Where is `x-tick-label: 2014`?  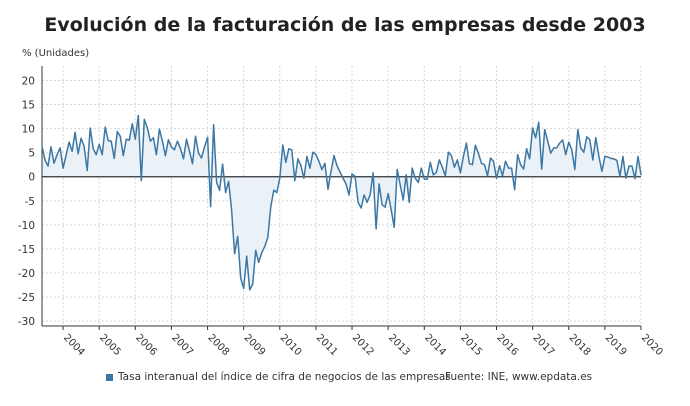
x-tick-label: 2014 is located at coordinates (435, 345).